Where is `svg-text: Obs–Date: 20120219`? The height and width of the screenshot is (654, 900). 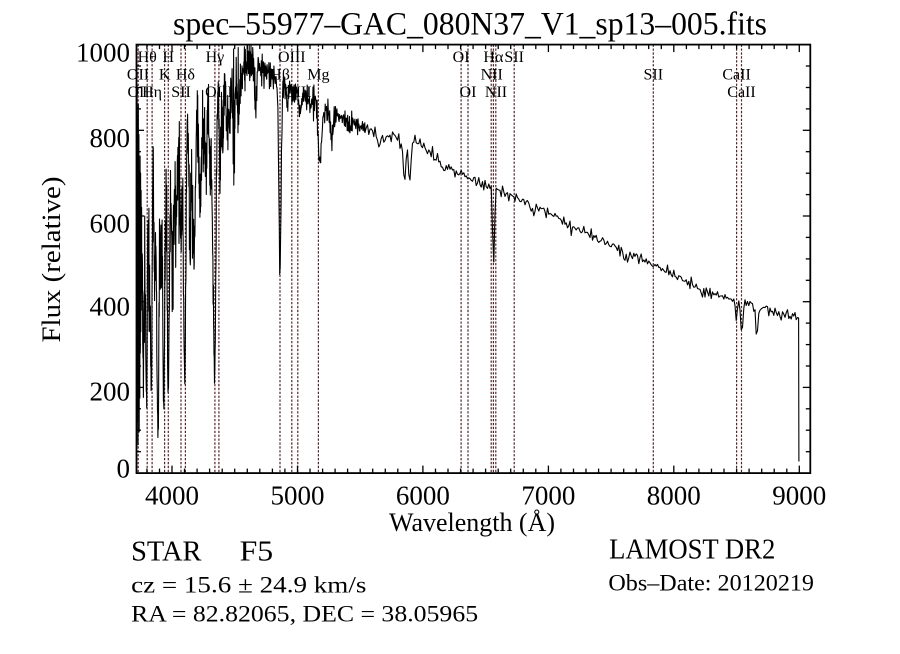 svg-text: Obs–Date: 20120219 is located at coordinates (711, 582).